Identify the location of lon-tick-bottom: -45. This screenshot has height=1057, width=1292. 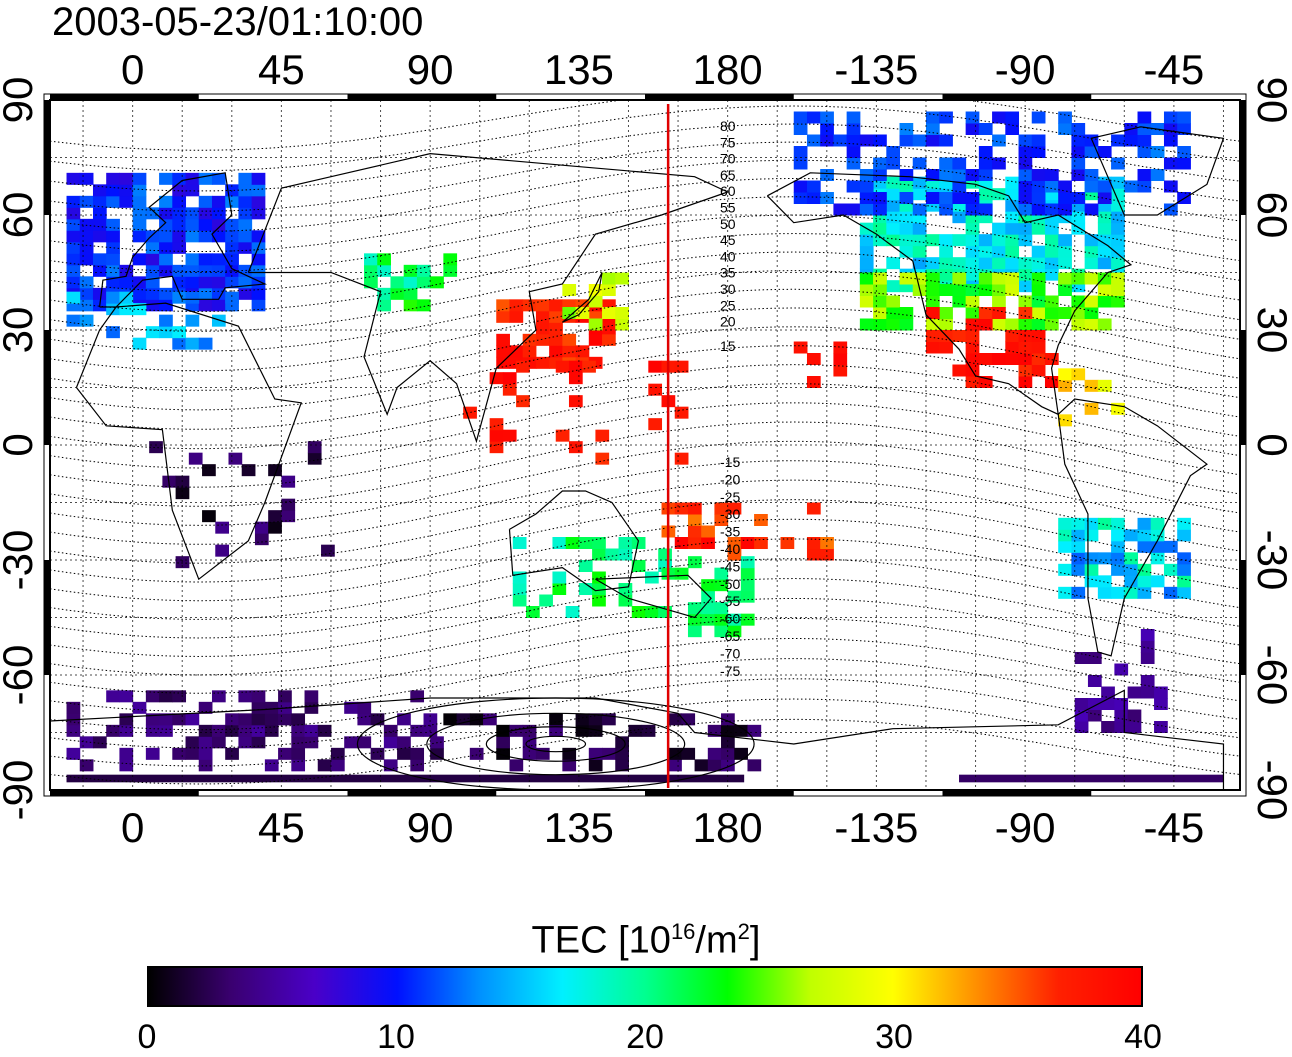
(1174, 827).